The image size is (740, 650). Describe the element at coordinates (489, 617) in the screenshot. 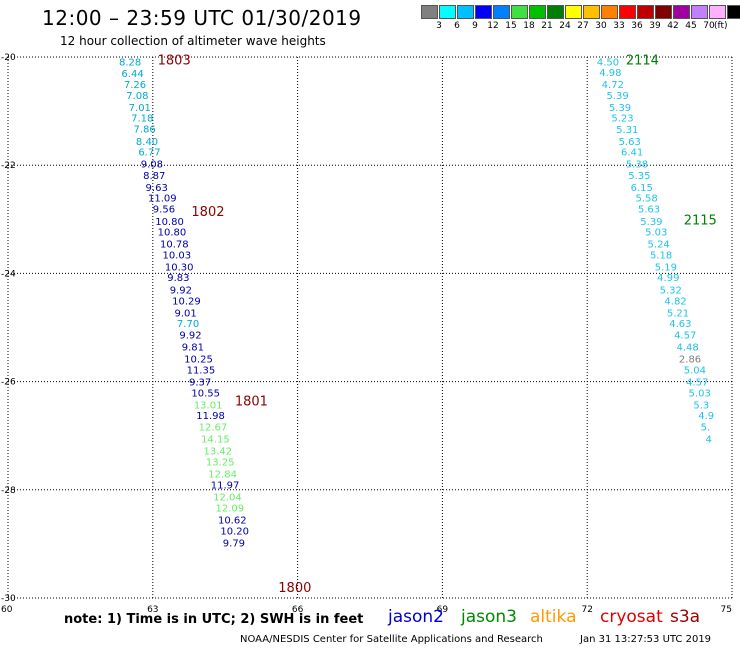

I see `legend-entry: jason3` at that location.